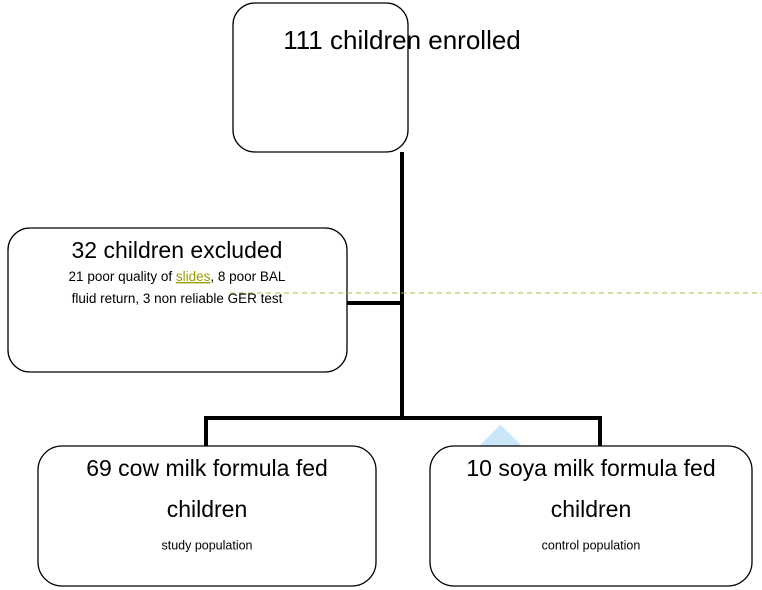  I want to click on detail-text: 21 poor quality of, so click(122, 276).